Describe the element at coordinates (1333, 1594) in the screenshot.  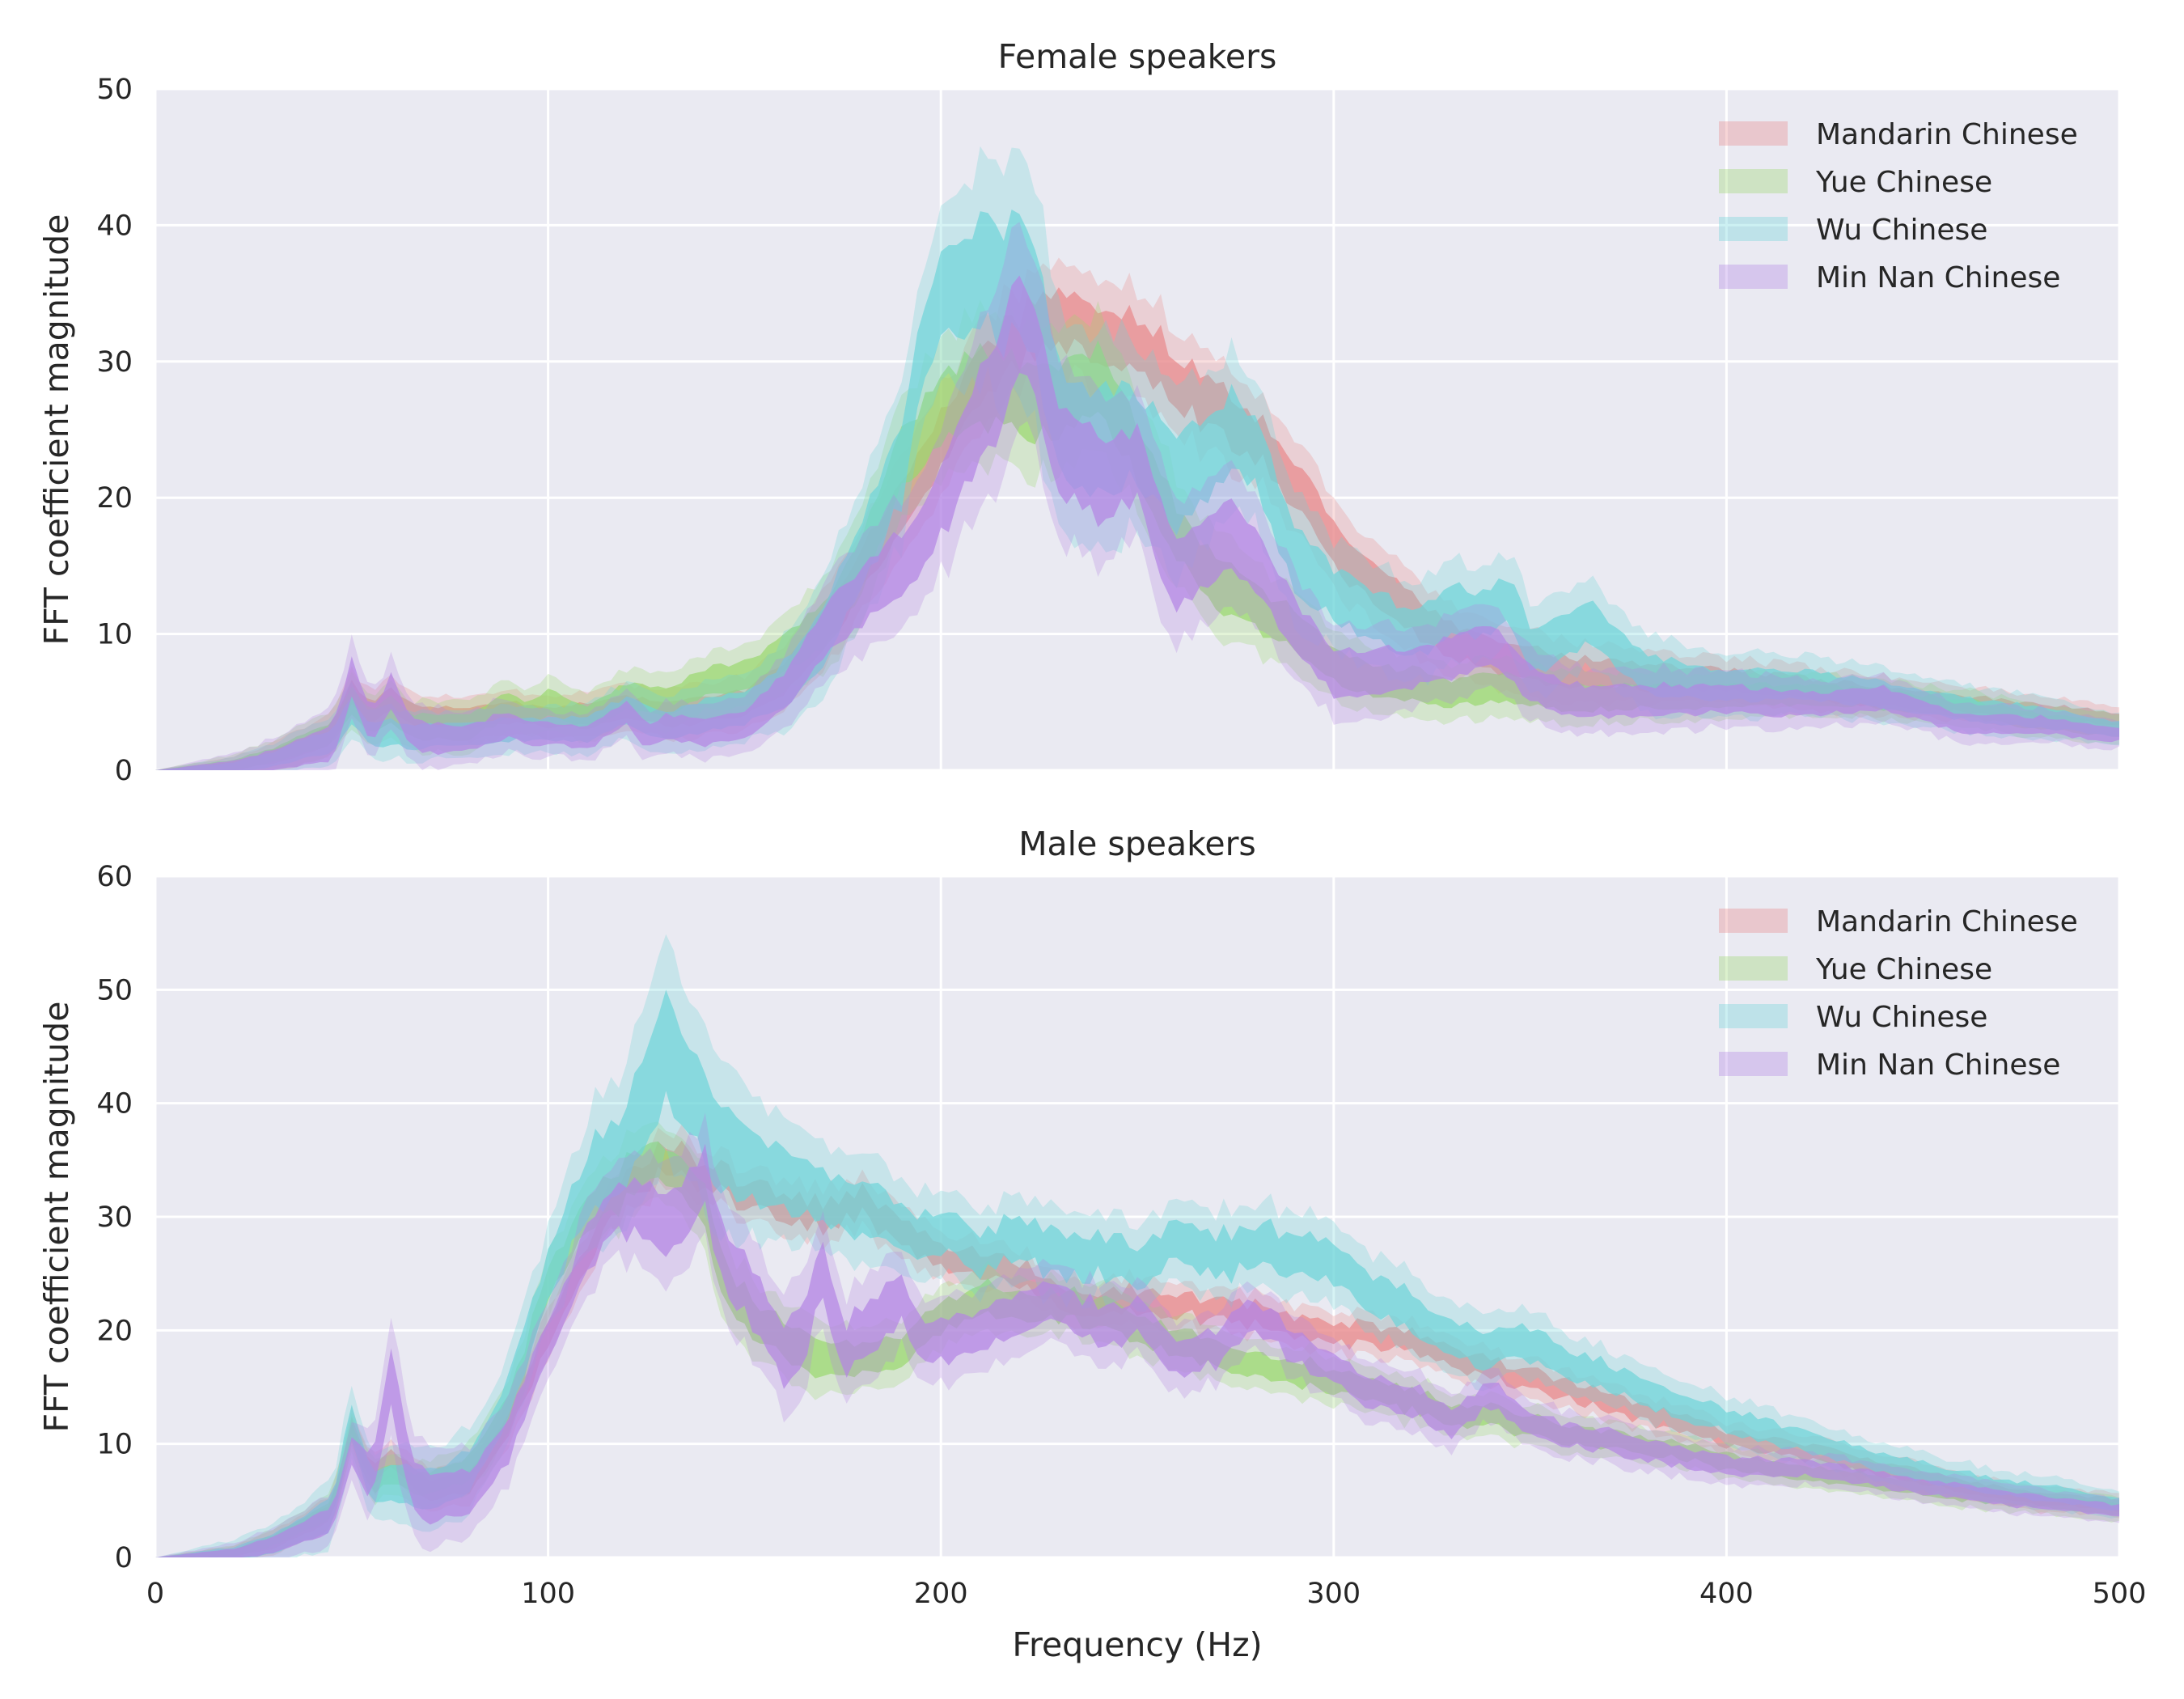
I see `x-tick-label: 300` at that location.